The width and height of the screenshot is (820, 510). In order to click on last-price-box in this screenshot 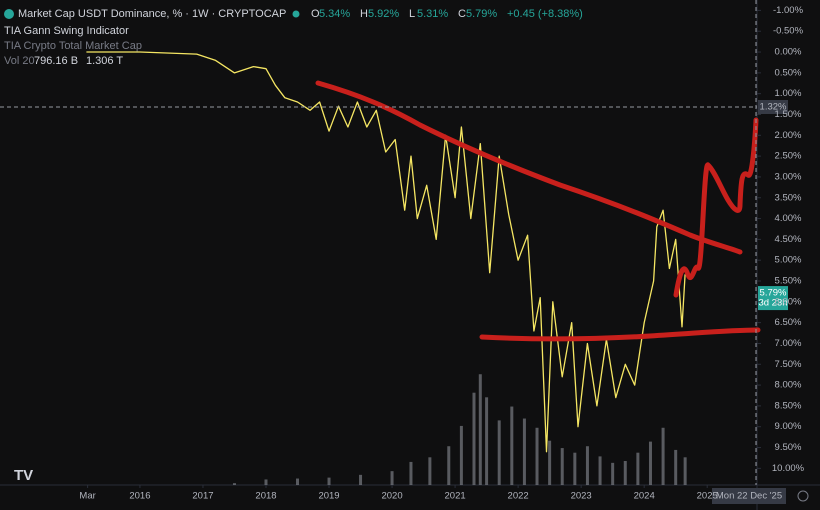, I will do `click(773, 298)`.